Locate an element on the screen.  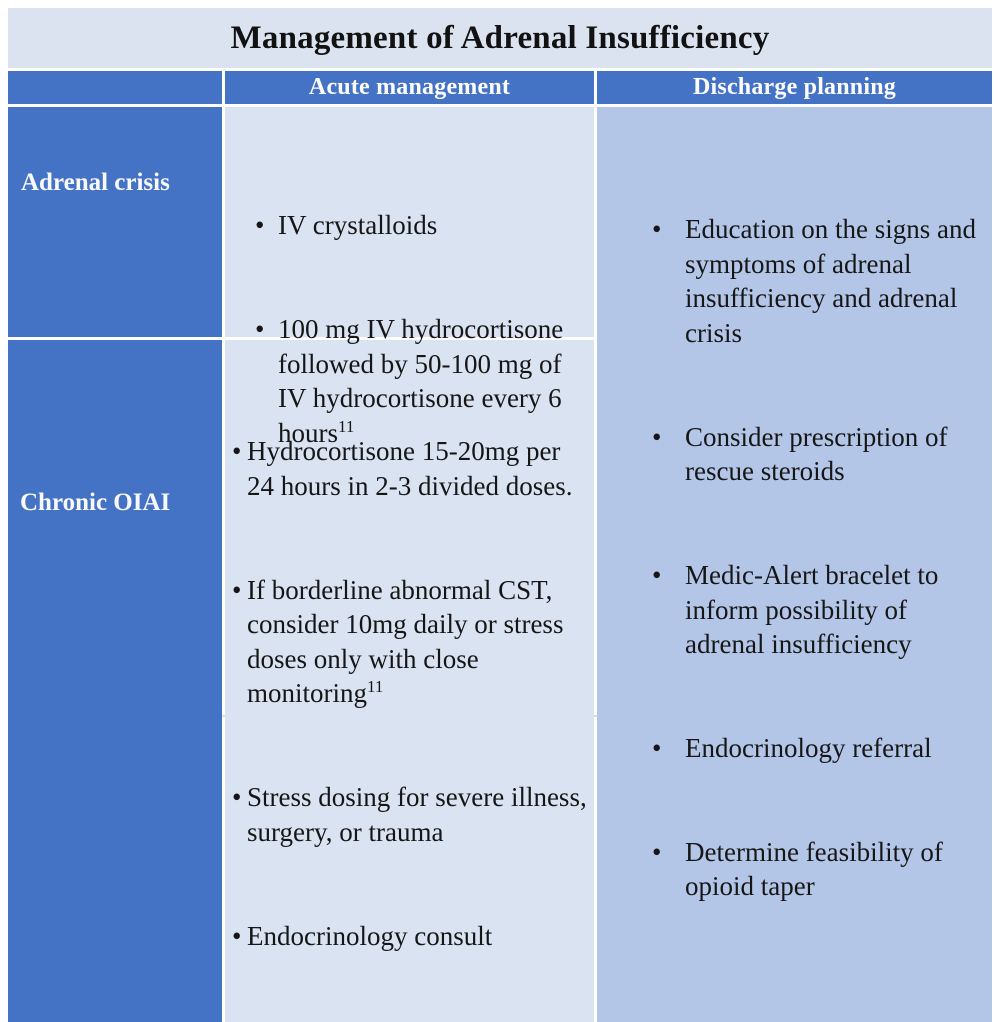
list-item: Endocrinology referral is located at coordinates (794, 748).